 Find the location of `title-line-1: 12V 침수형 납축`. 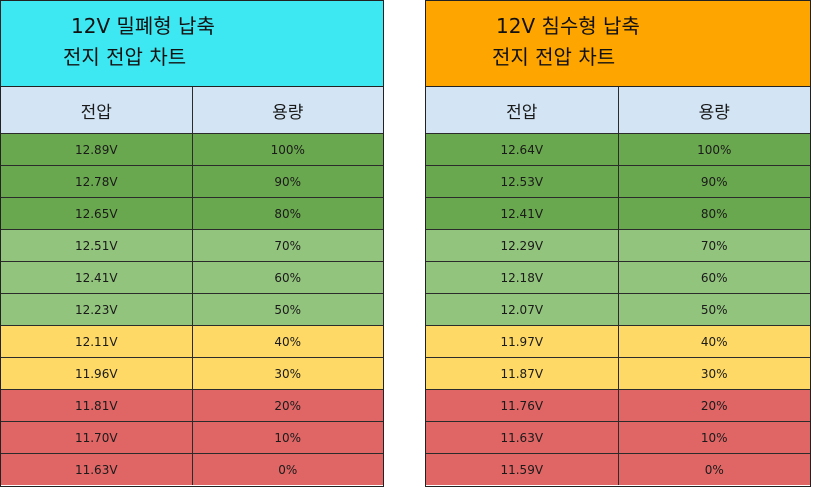

title-line-1: 12V 침수형 납축 is located at coordinates (568, 26).